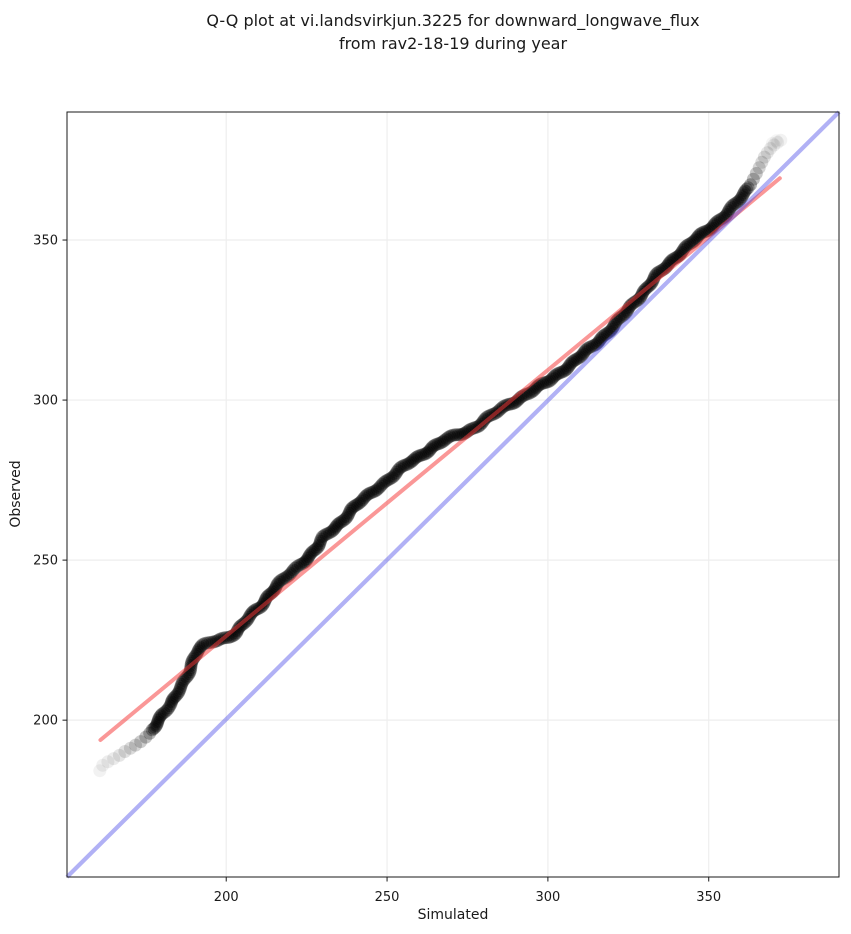 This screenshot has height=934, width=851. What do you see at coordinates (547, 897) in the screenshot?
I see `x-tick-label: 300` at bounding box center [547, 897].